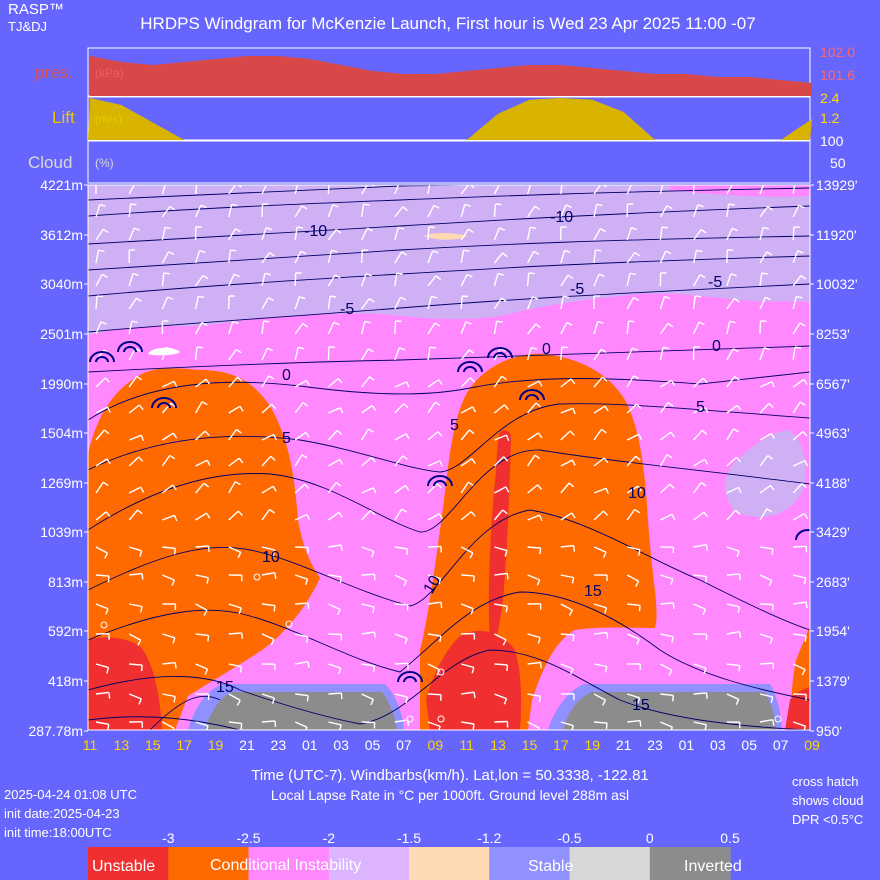  I want to click on x-tick-label: 09, so click(436, 745).